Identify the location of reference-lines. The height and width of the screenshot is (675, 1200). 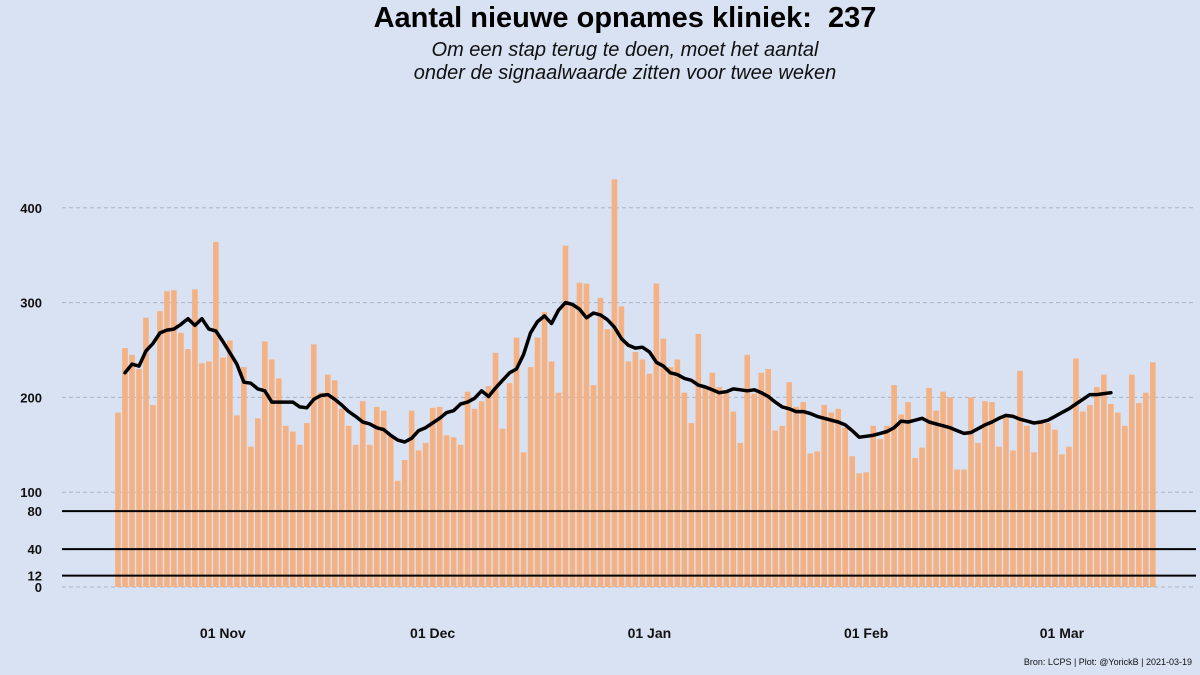
(629, 543).